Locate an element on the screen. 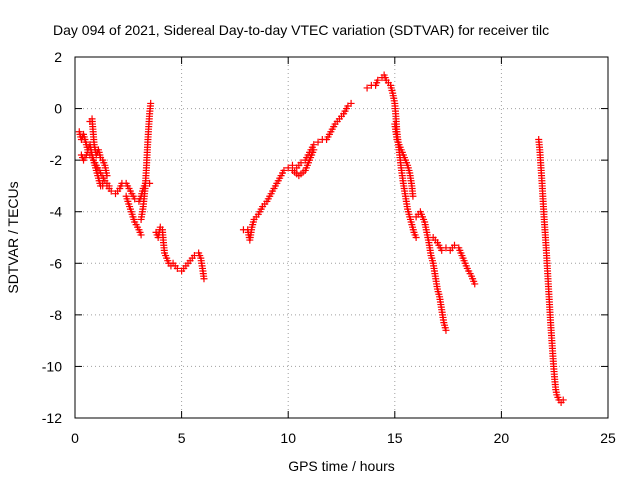 This screenshot has height=480, width=640. y-axis-label: SDTVAR / TECUs is located at coordinates (13, 237).